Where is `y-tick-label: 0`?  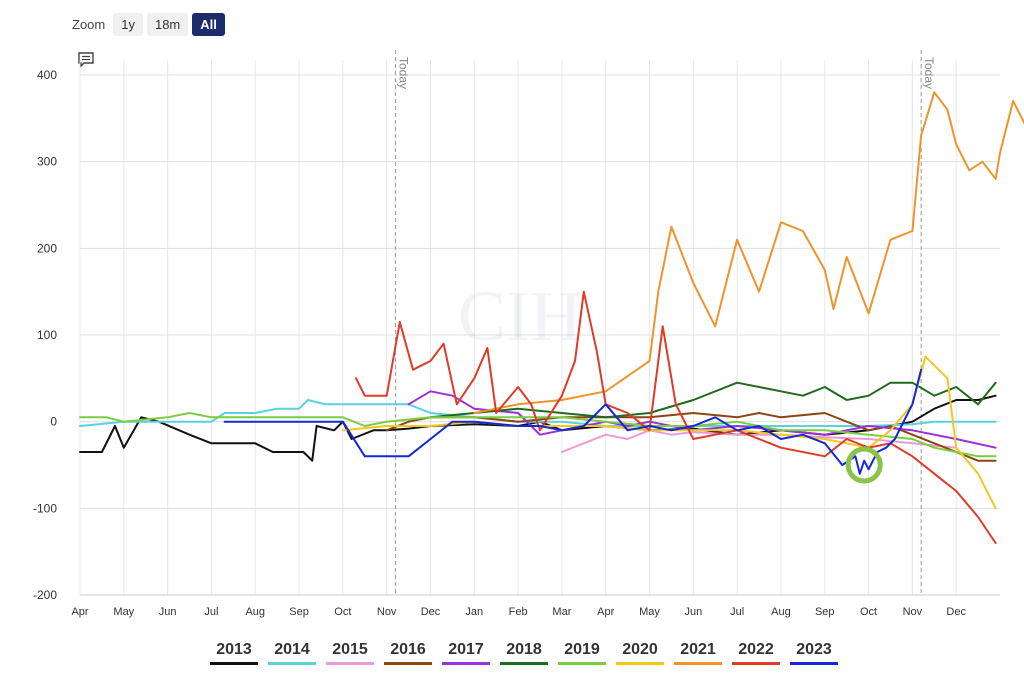 y-tick-label: 0 is located at coordinates (53, 422).